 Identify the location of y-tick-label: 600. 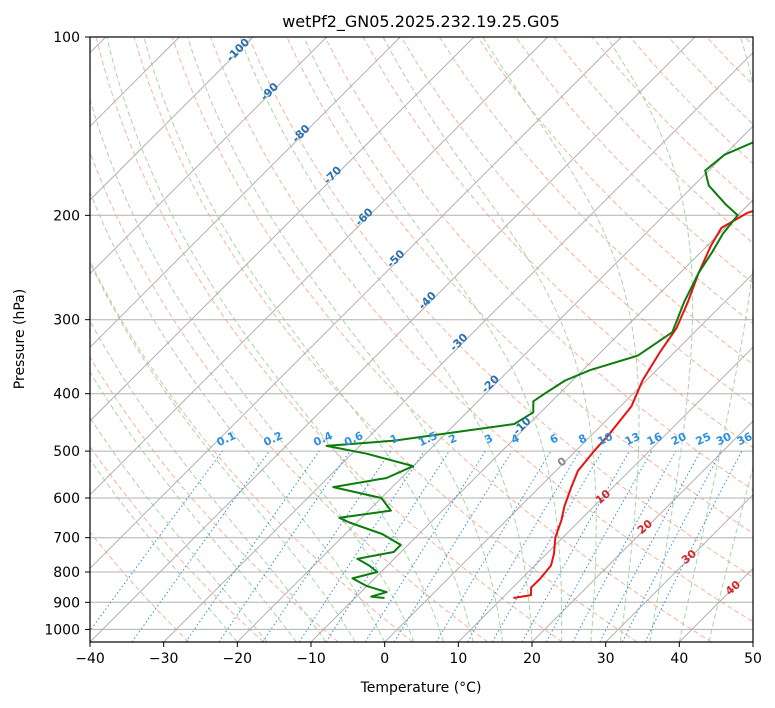
(66, 499).